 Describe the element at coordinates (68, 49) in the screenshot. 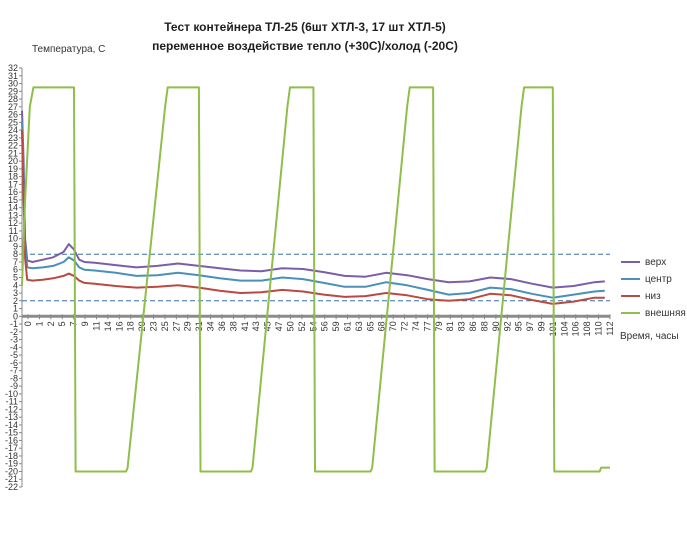

I see `y-axis-label: Температура, С` at that location.